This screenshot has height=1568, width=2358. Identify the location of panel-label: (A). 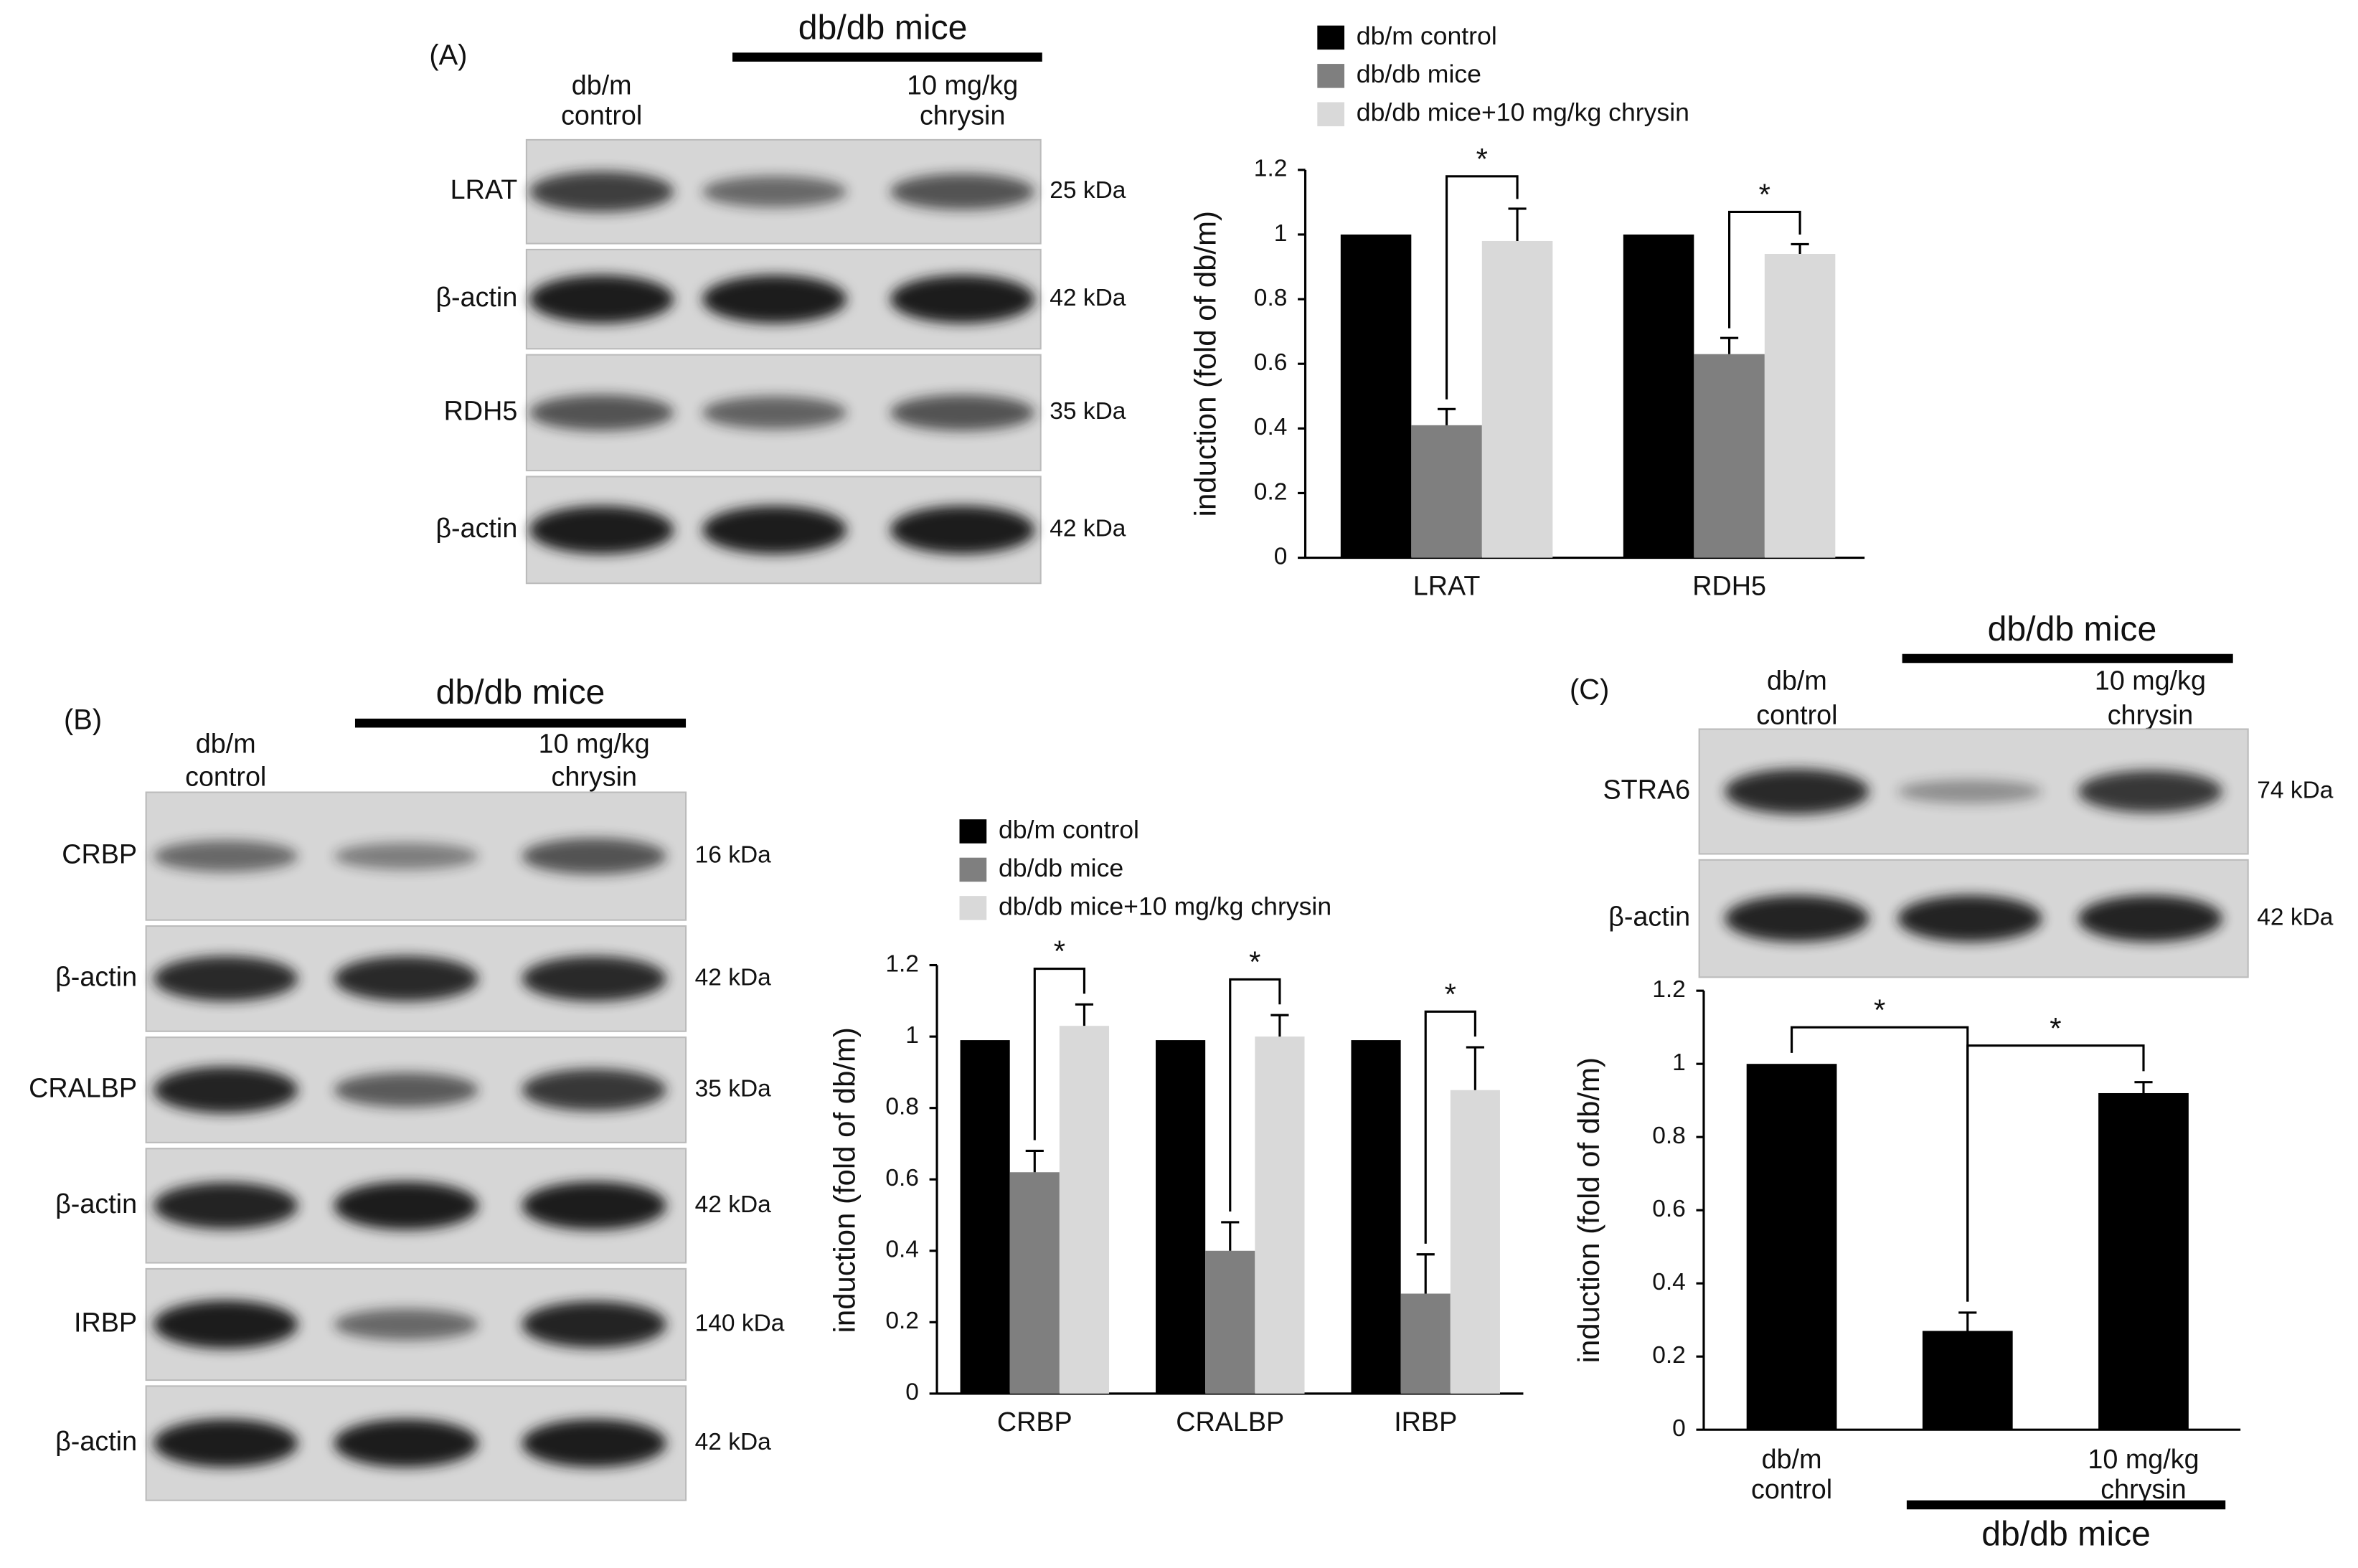
(448, 55).